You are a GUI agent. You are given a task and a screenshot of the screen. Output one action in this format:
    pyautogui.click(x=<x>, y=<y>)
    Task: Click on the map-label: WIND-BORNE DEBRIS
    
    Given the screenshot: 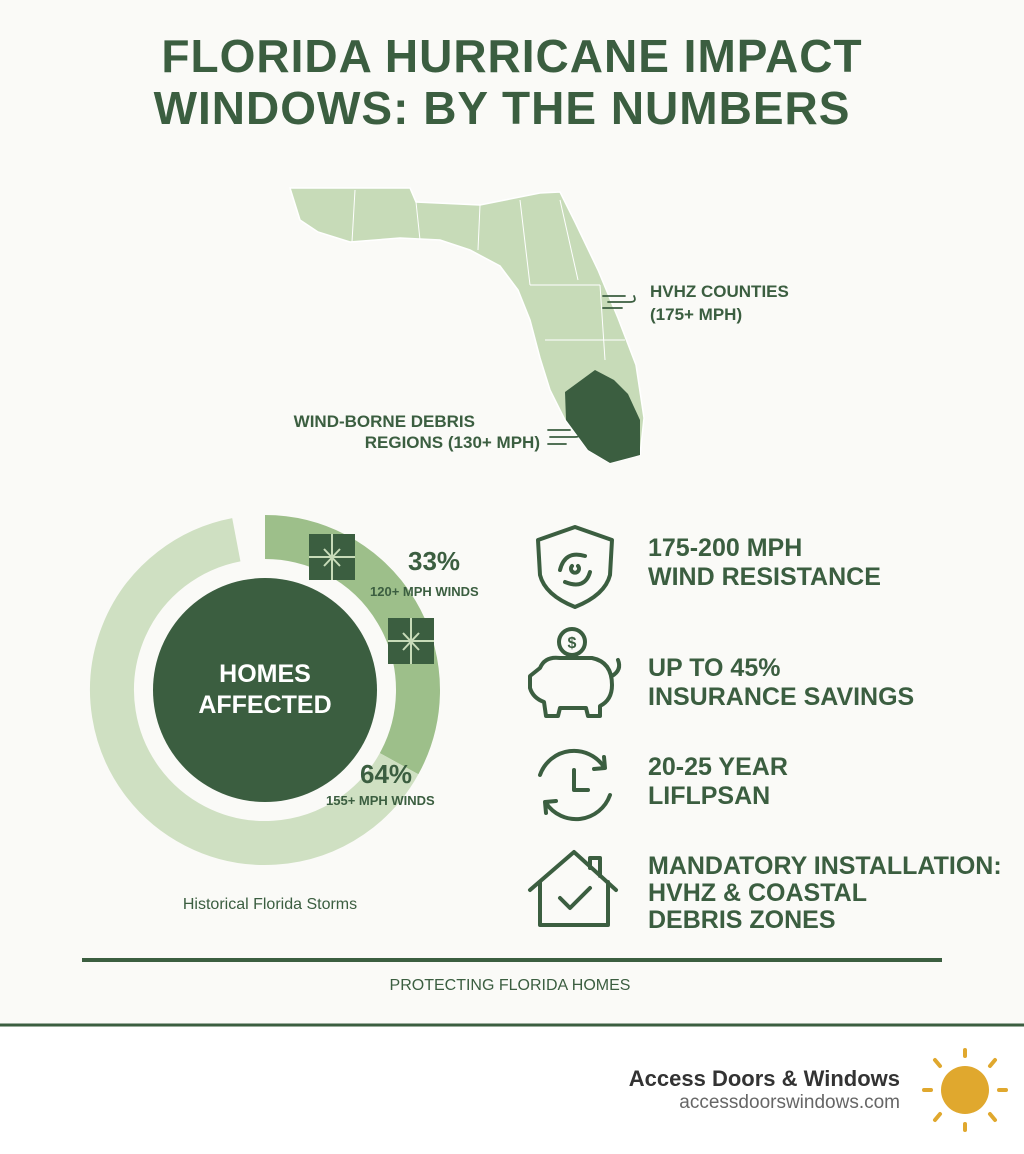 What is the action you would take?
    pyautogui.click(x=384, y=421)
    